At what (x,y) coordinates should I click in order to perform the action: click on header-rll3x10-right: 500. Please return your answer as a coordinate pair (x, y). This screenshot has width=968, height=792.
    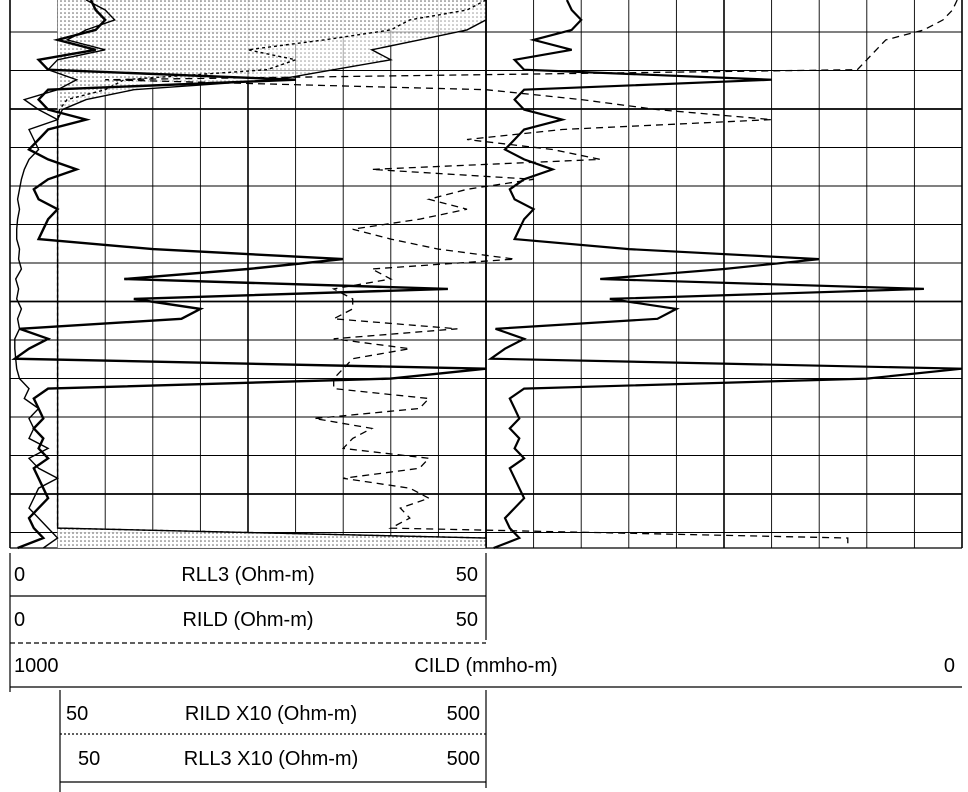
    Looking at the image, I should click on (463, 759).